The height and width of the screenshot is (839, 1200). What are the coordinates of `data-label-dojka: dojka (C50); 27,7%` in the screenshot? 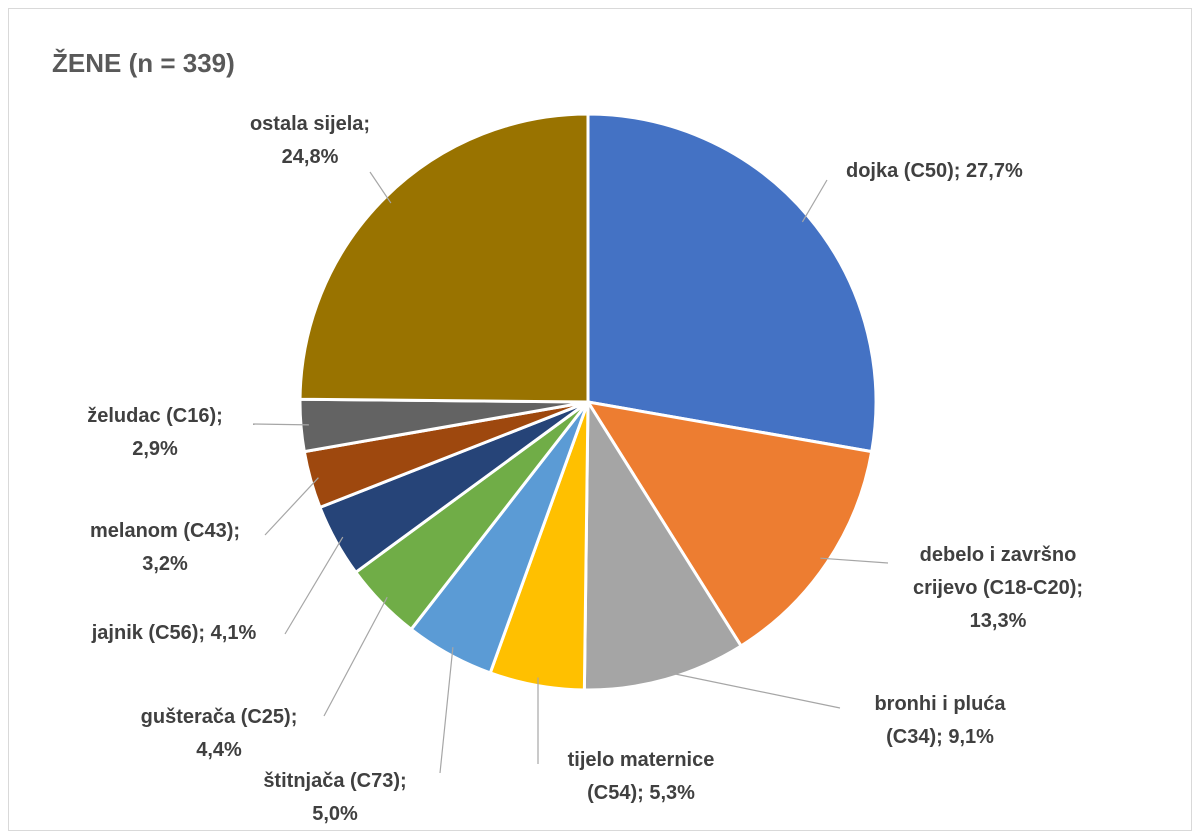 It's located at (934, 171).